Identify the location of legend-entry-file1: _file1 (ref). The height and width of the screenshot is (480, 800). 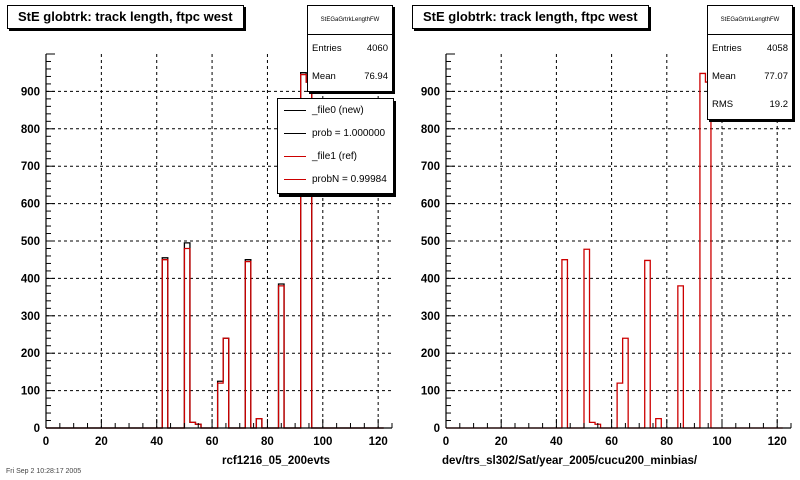
(335, 156).